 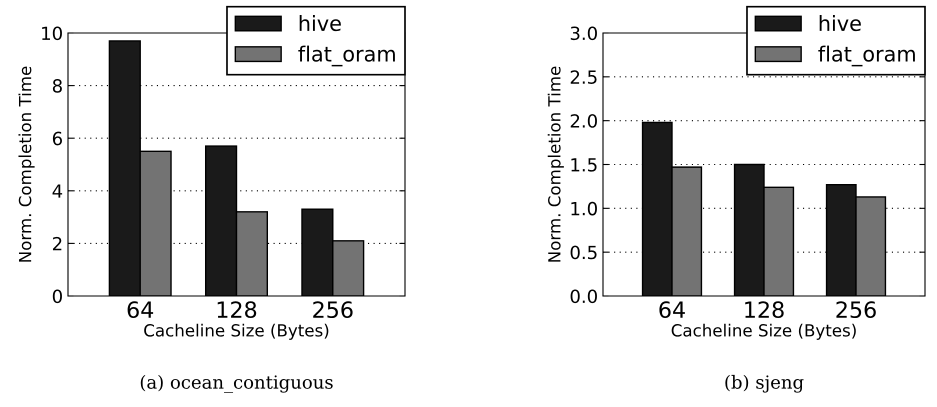 I want to click on y-tick-label: 0.0, so click(x=583, y=296).